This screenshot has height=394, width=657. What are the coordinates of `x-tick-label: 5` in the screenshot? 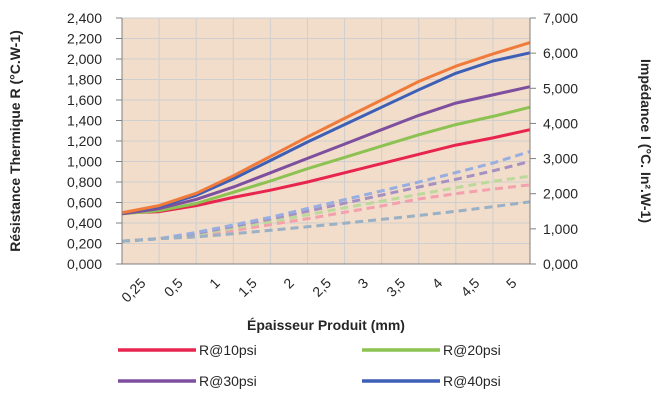 It's located at (511, 283).